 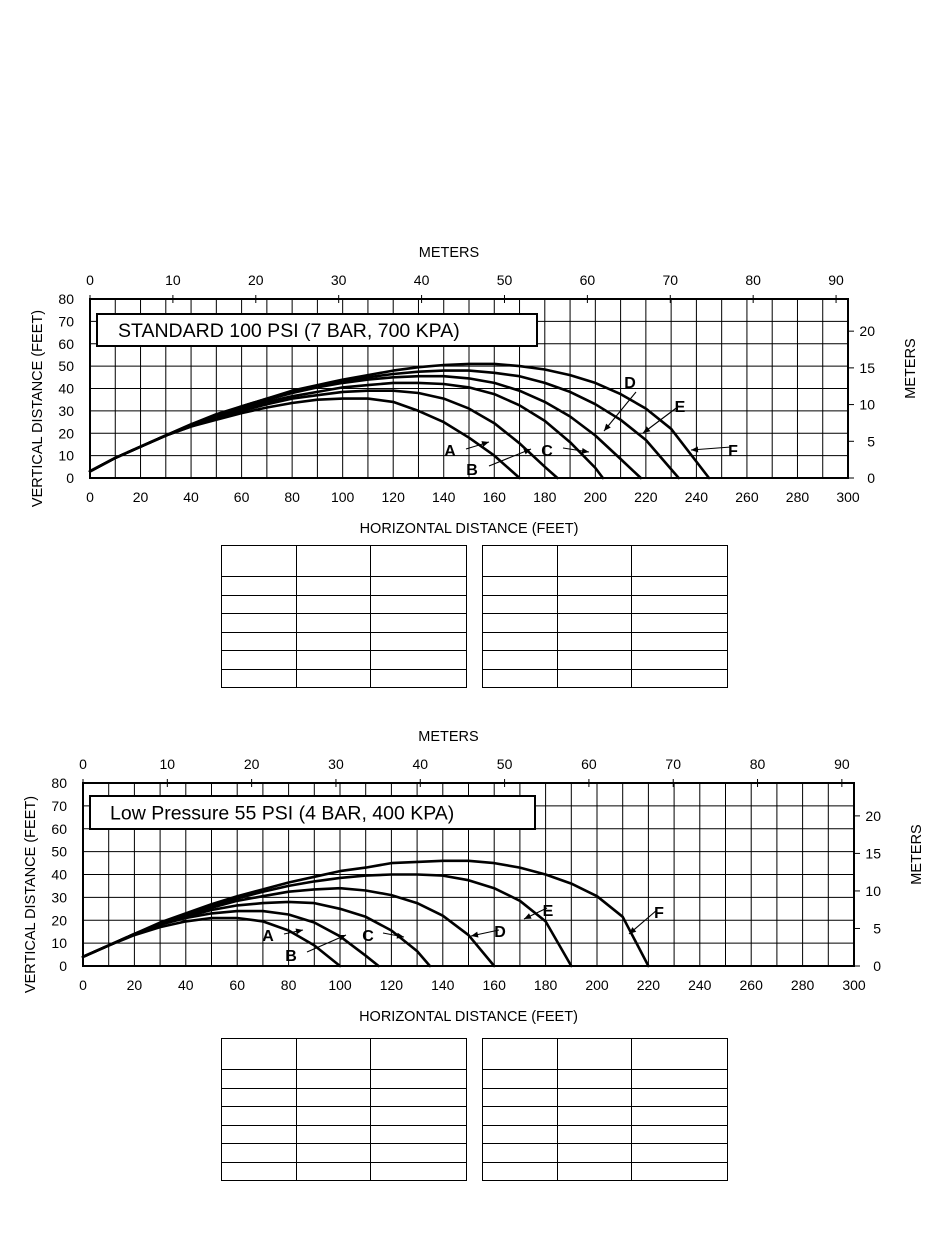 What do you see at coordinates (911, 368) in the screenshot?
I see `y2-axis-title: METERS` at bounding box center [911, 368].